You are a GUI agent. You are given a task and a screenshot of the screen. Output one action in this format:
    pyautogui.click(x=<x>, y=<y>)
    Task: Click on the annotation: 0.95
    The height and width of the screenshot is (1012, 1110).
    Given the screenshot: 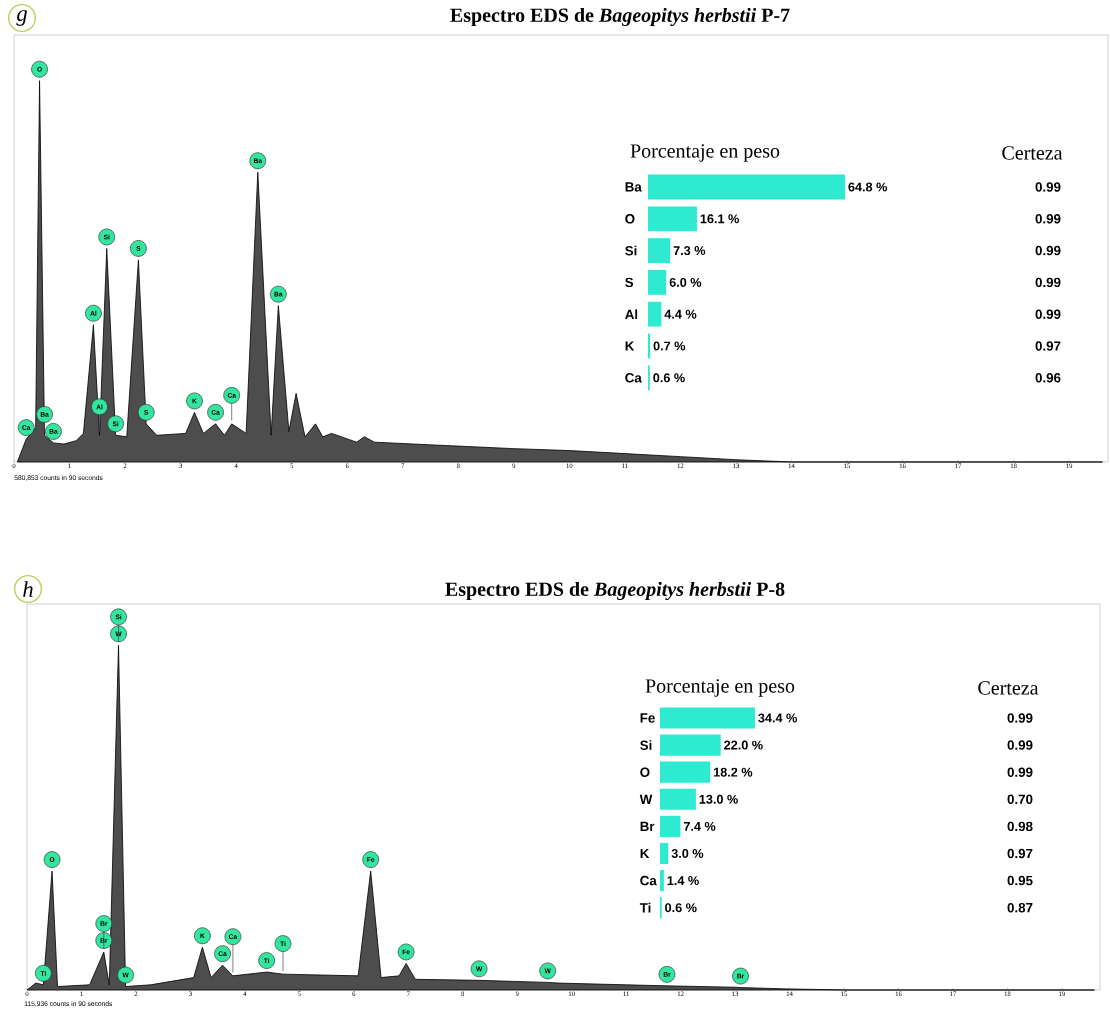 What is the action you would take?
    pyautogui.click(x=1020, y=880)
    